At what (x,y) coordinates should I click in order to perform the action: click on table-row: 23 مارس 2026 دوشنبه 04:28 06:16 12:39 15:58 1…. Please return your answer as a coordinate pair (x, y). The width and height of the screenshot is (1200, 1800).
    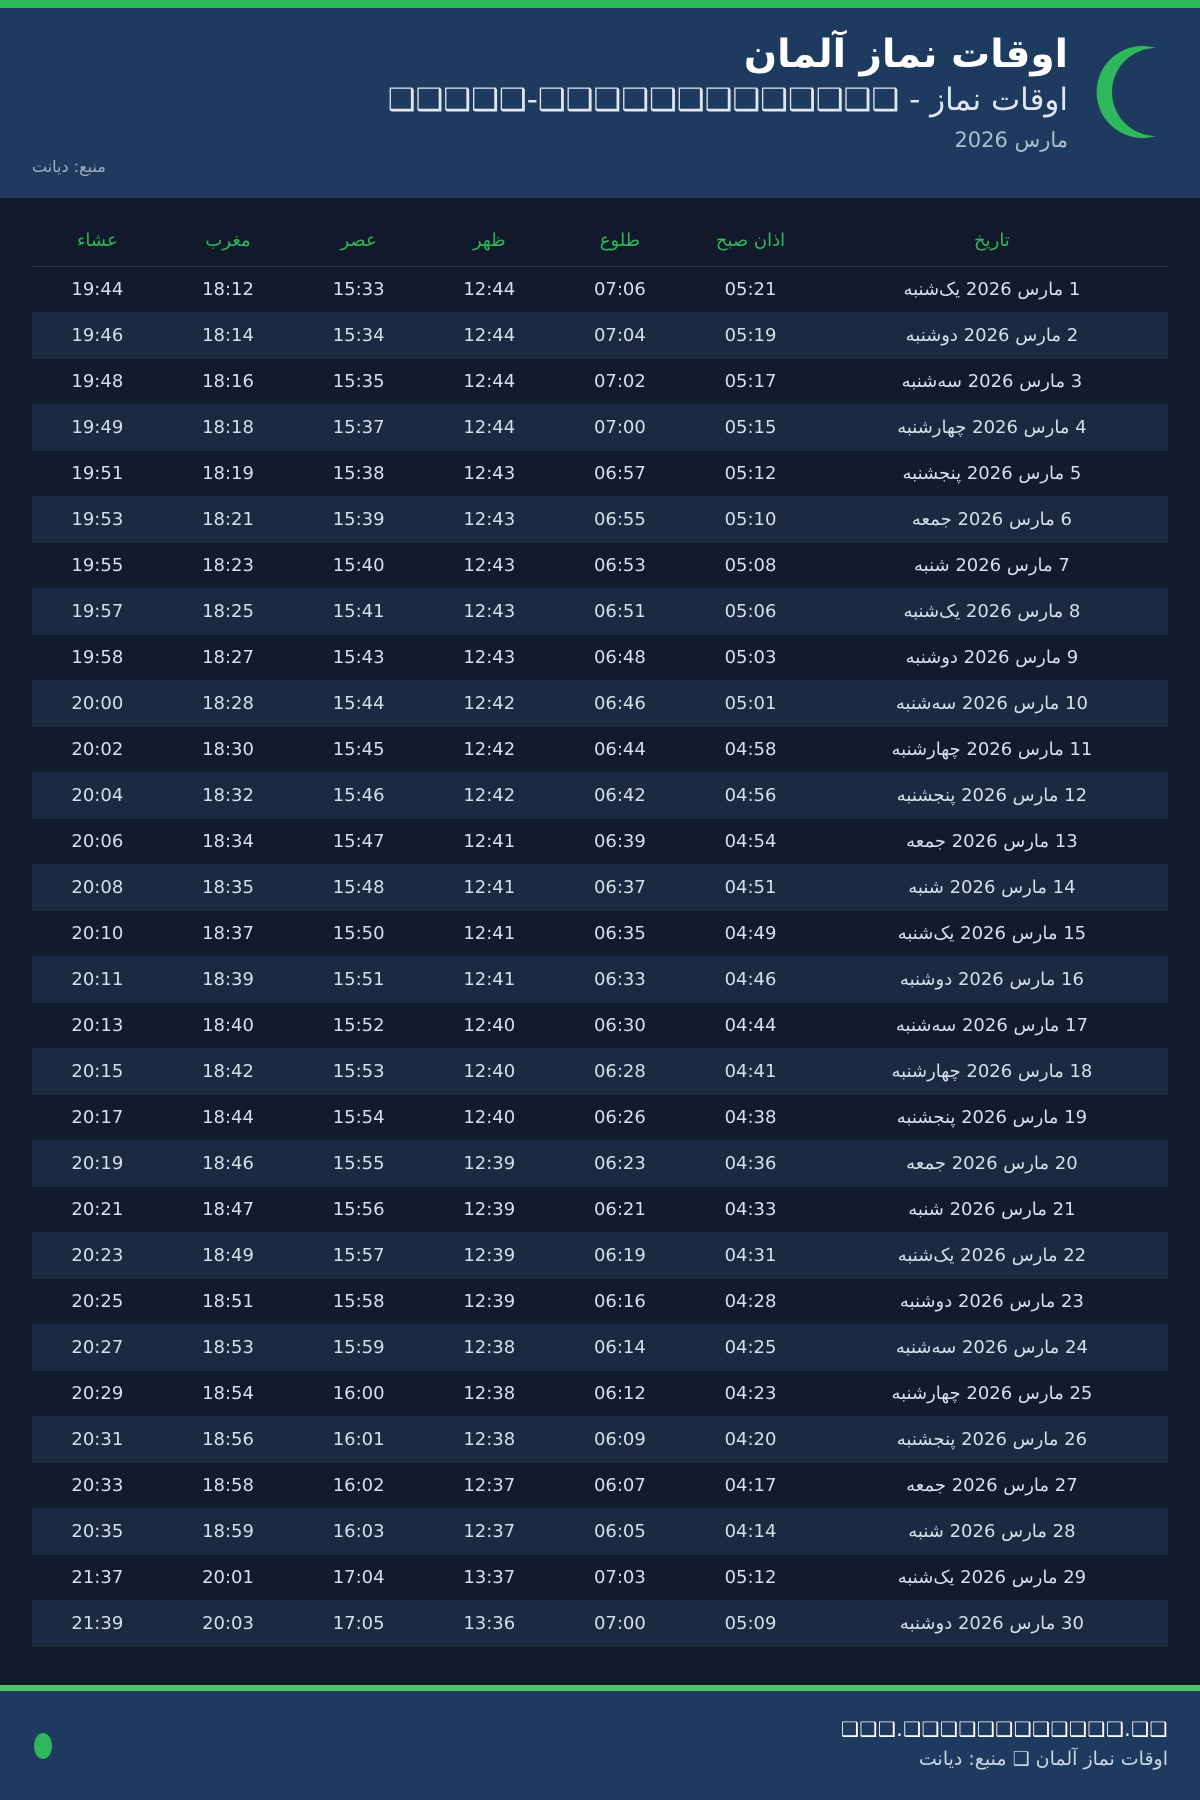
    Looking at the image, I should click on (600, 1301).